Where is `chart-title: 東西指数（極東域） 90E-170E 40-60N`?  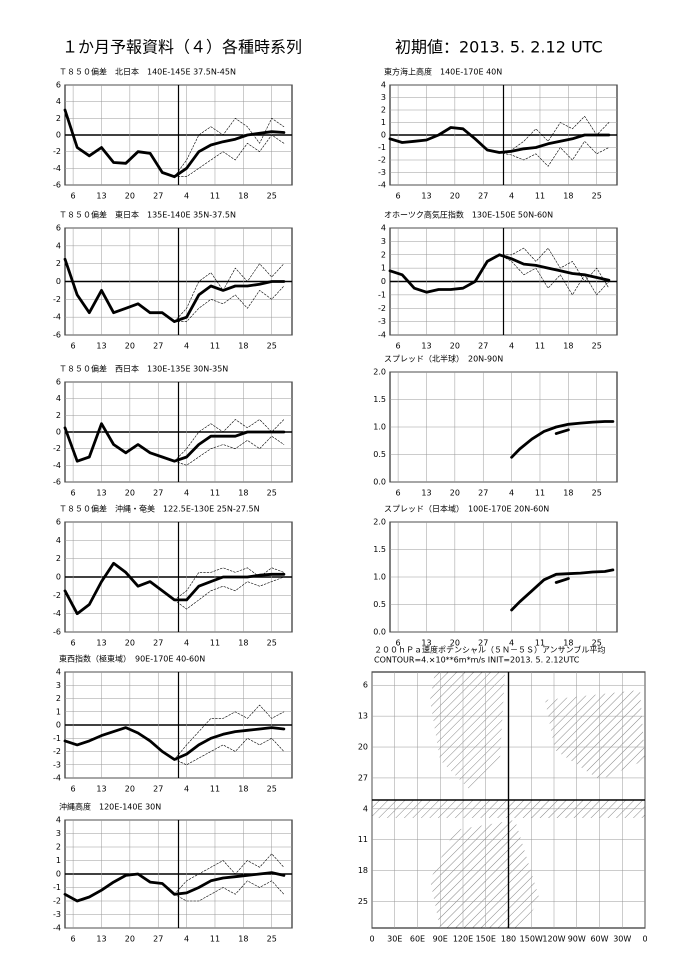
chart-title: 東西指数（極東域） 90E-170E 40-60N is located at coordinates (132, 659).